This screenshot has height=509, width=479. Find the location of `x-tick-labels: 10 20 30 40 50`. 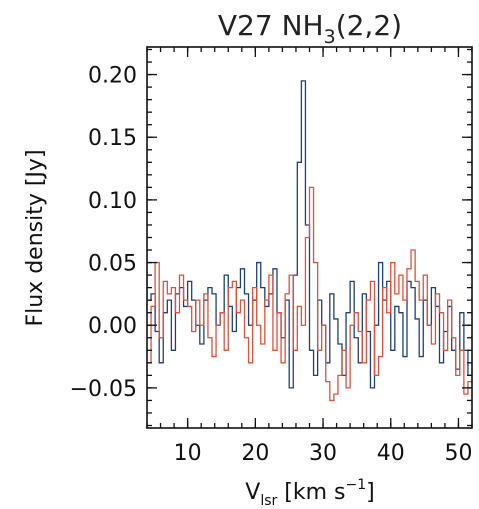

x-tick-labels: 10 20 30 40 50 is located at coordinates (323, 453).